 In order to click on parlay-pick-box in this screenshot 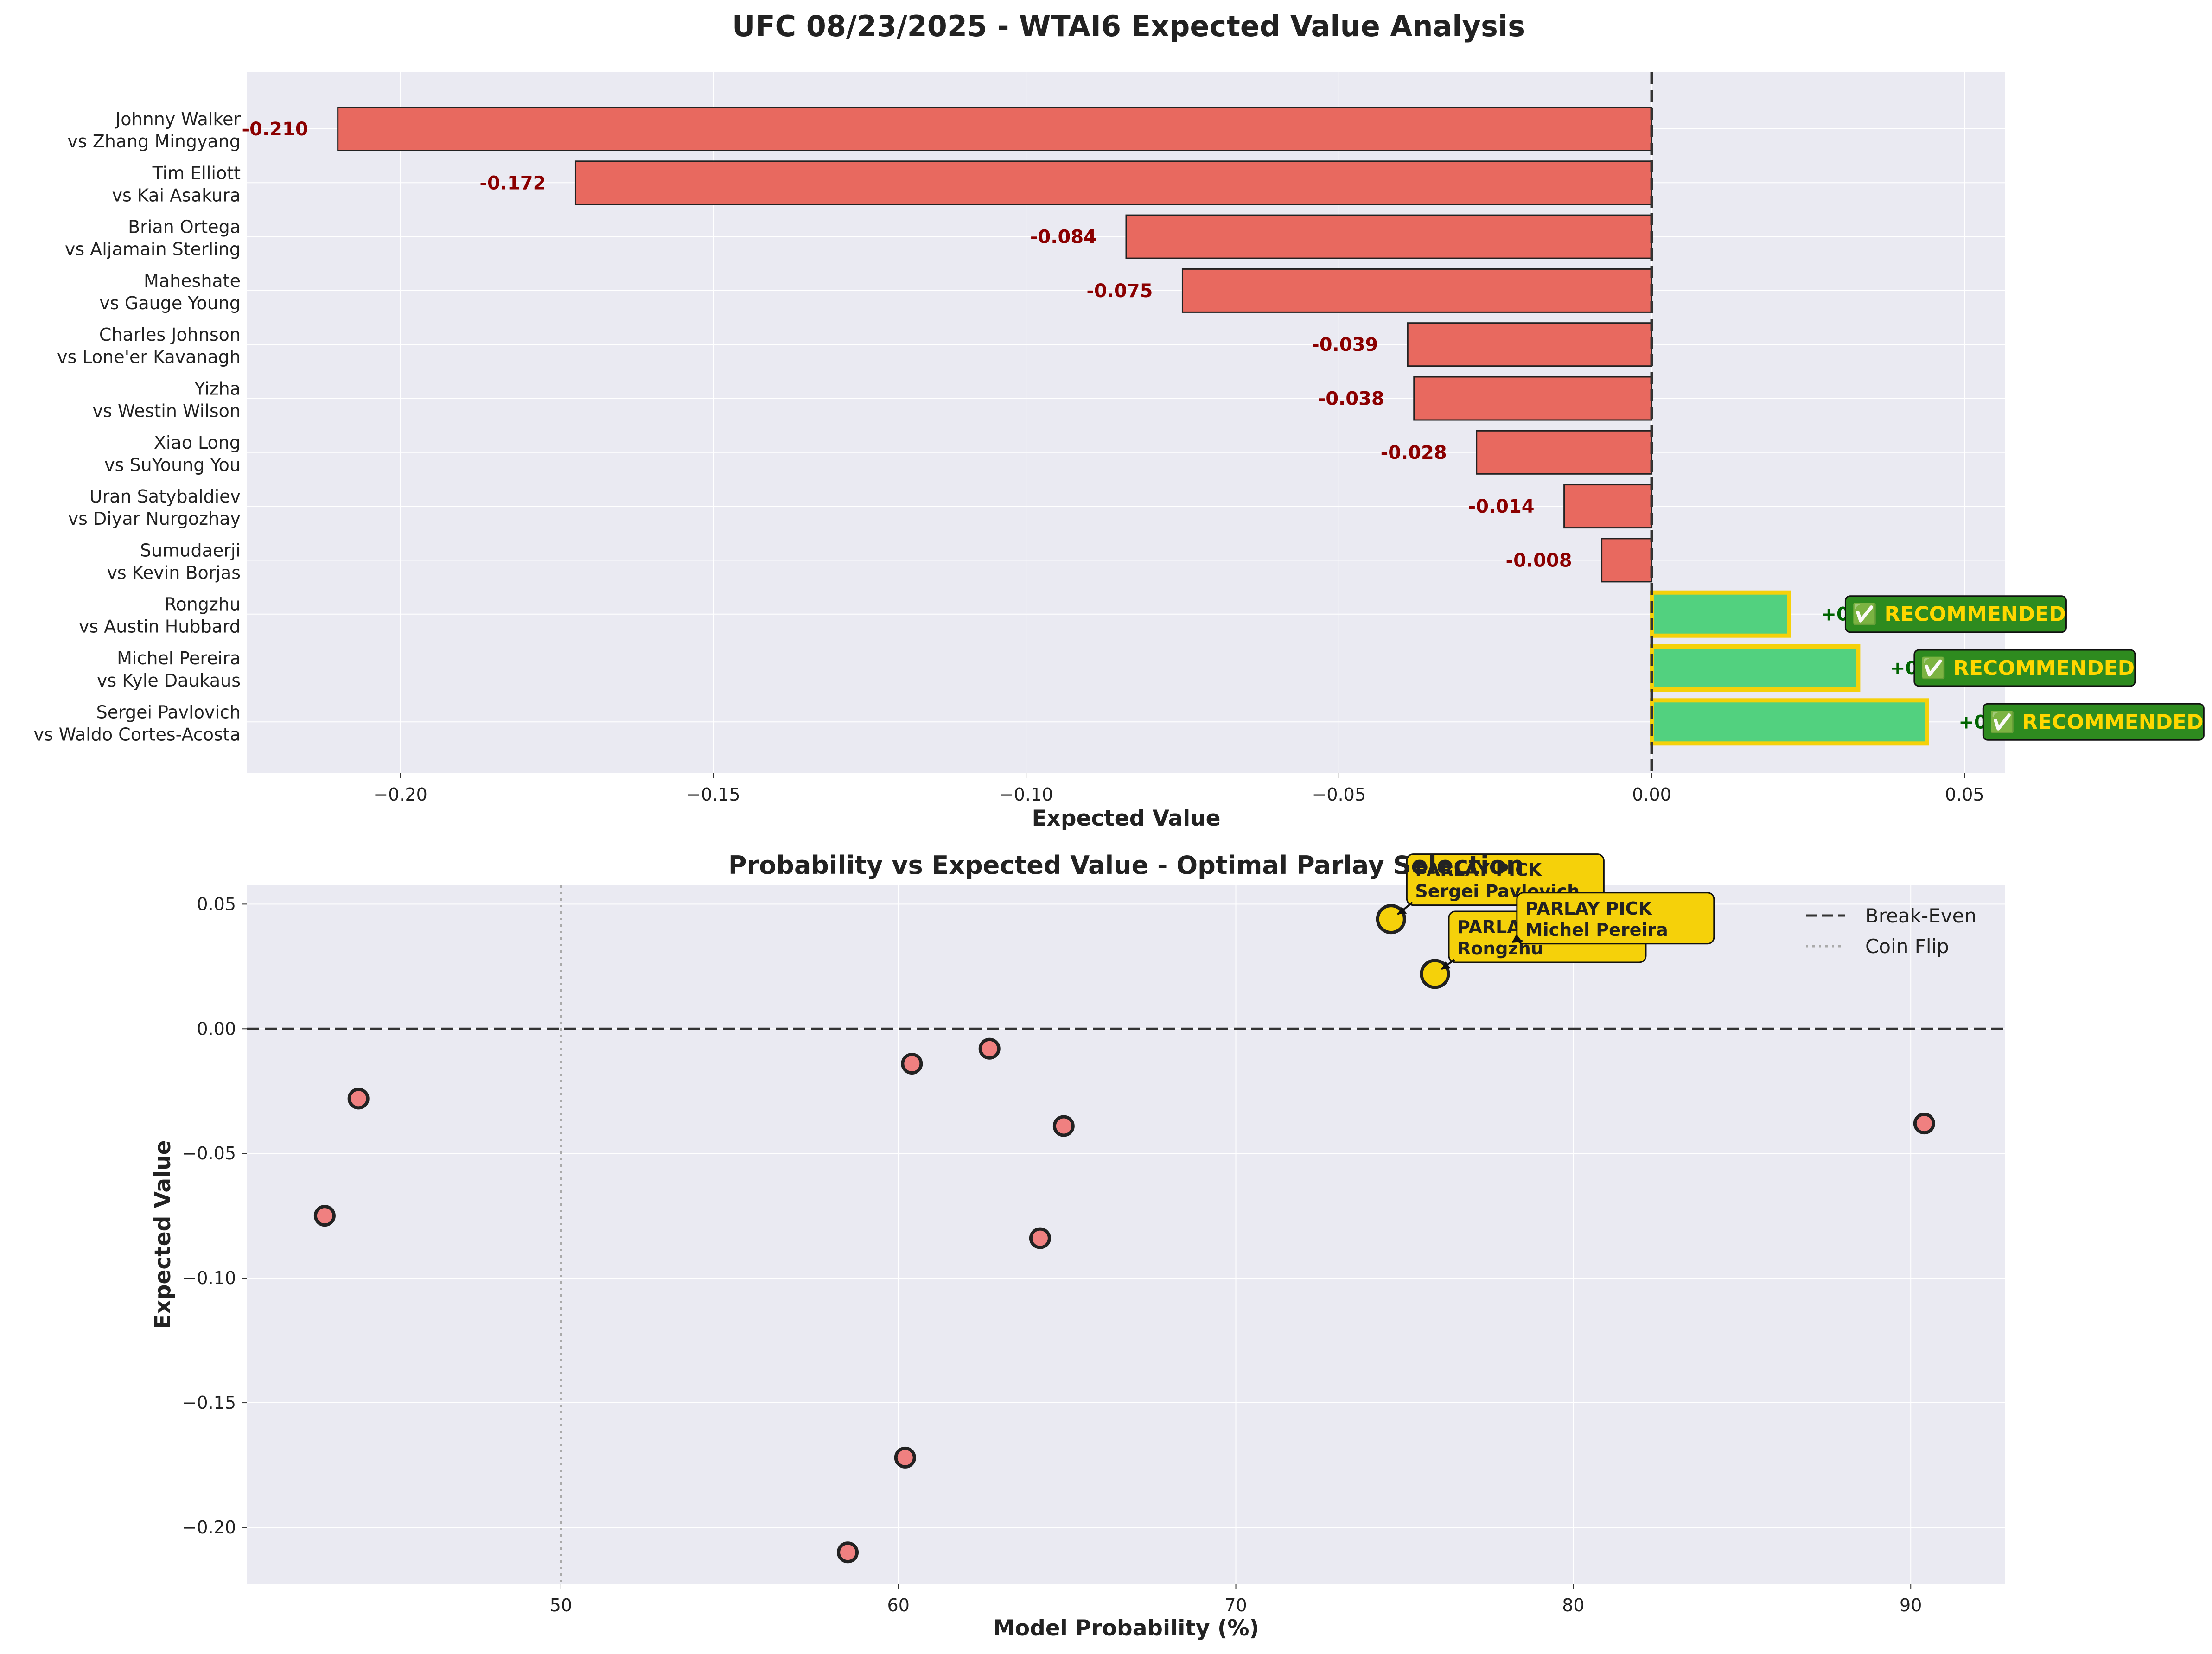, I will do `click(1616, 918)`.